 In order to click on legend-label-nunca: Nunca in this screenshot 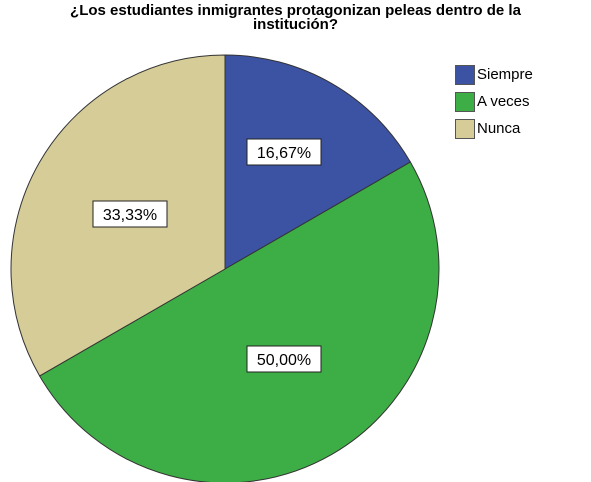, I will do `click(499, 128)`.